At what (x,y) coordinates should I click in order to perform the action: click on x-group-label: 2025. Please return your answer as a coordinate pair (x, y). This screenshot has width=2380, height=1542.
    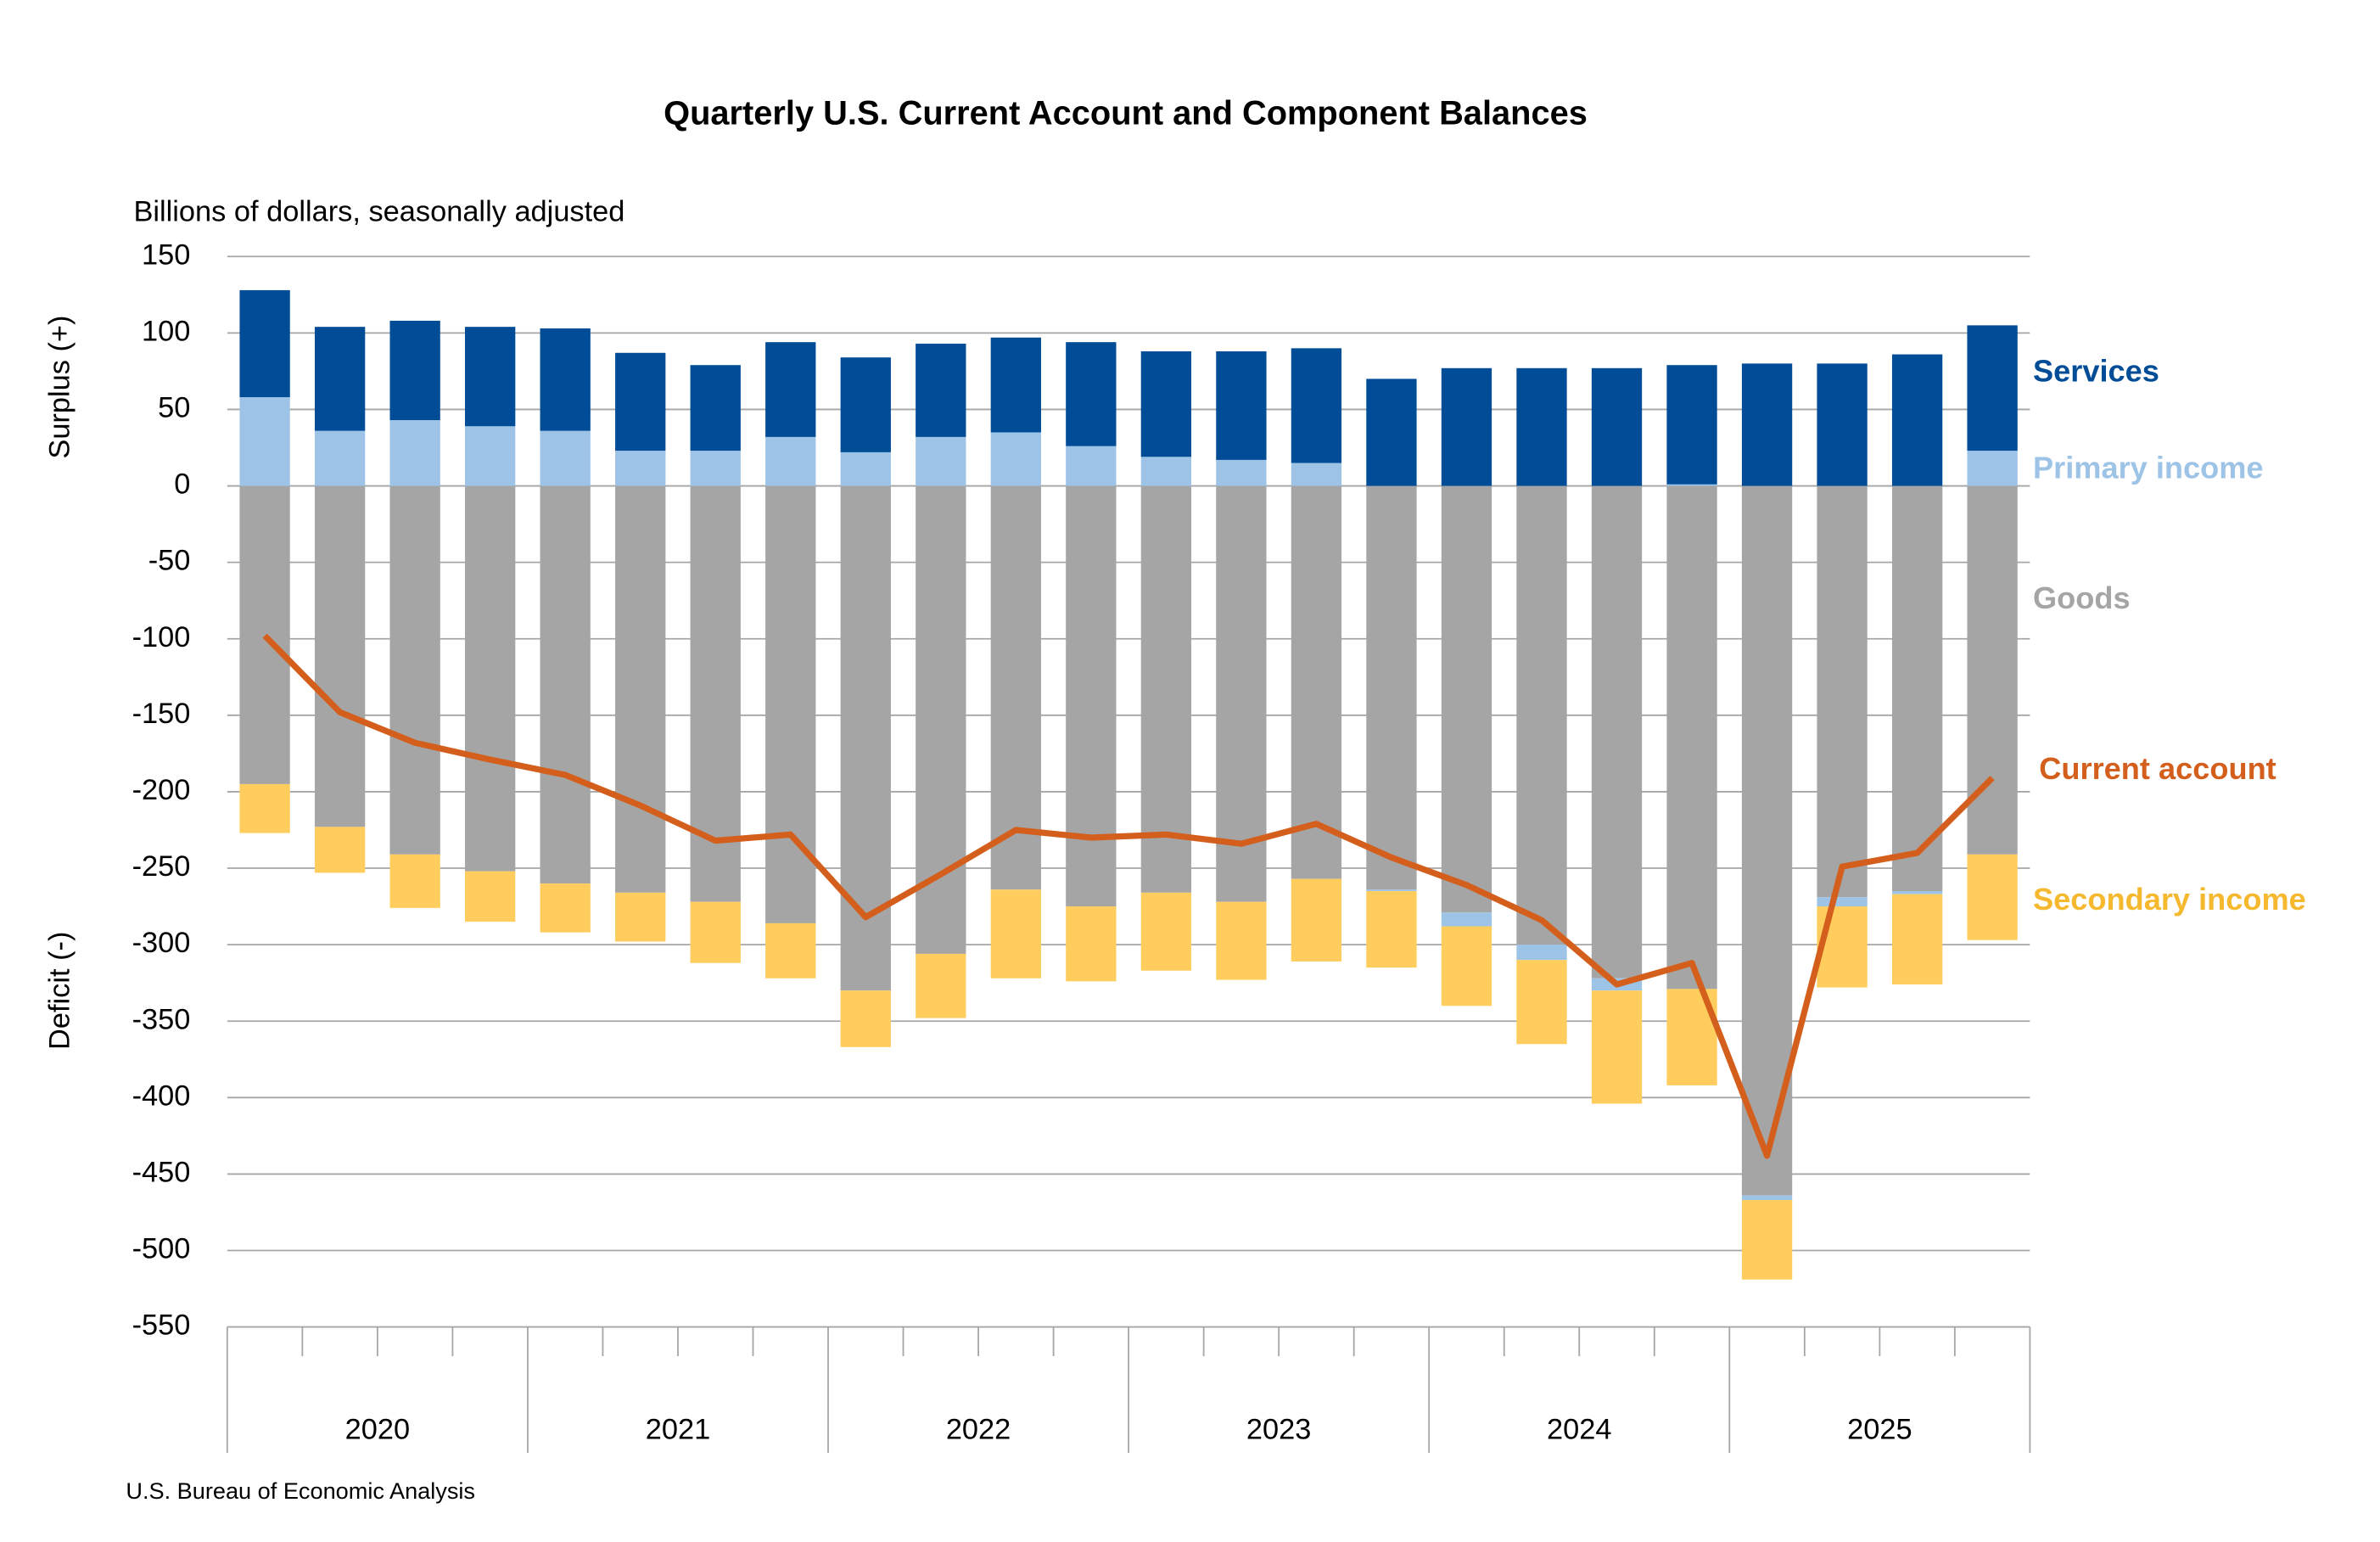
    Looking at the image, I should click on (1879, 1430).